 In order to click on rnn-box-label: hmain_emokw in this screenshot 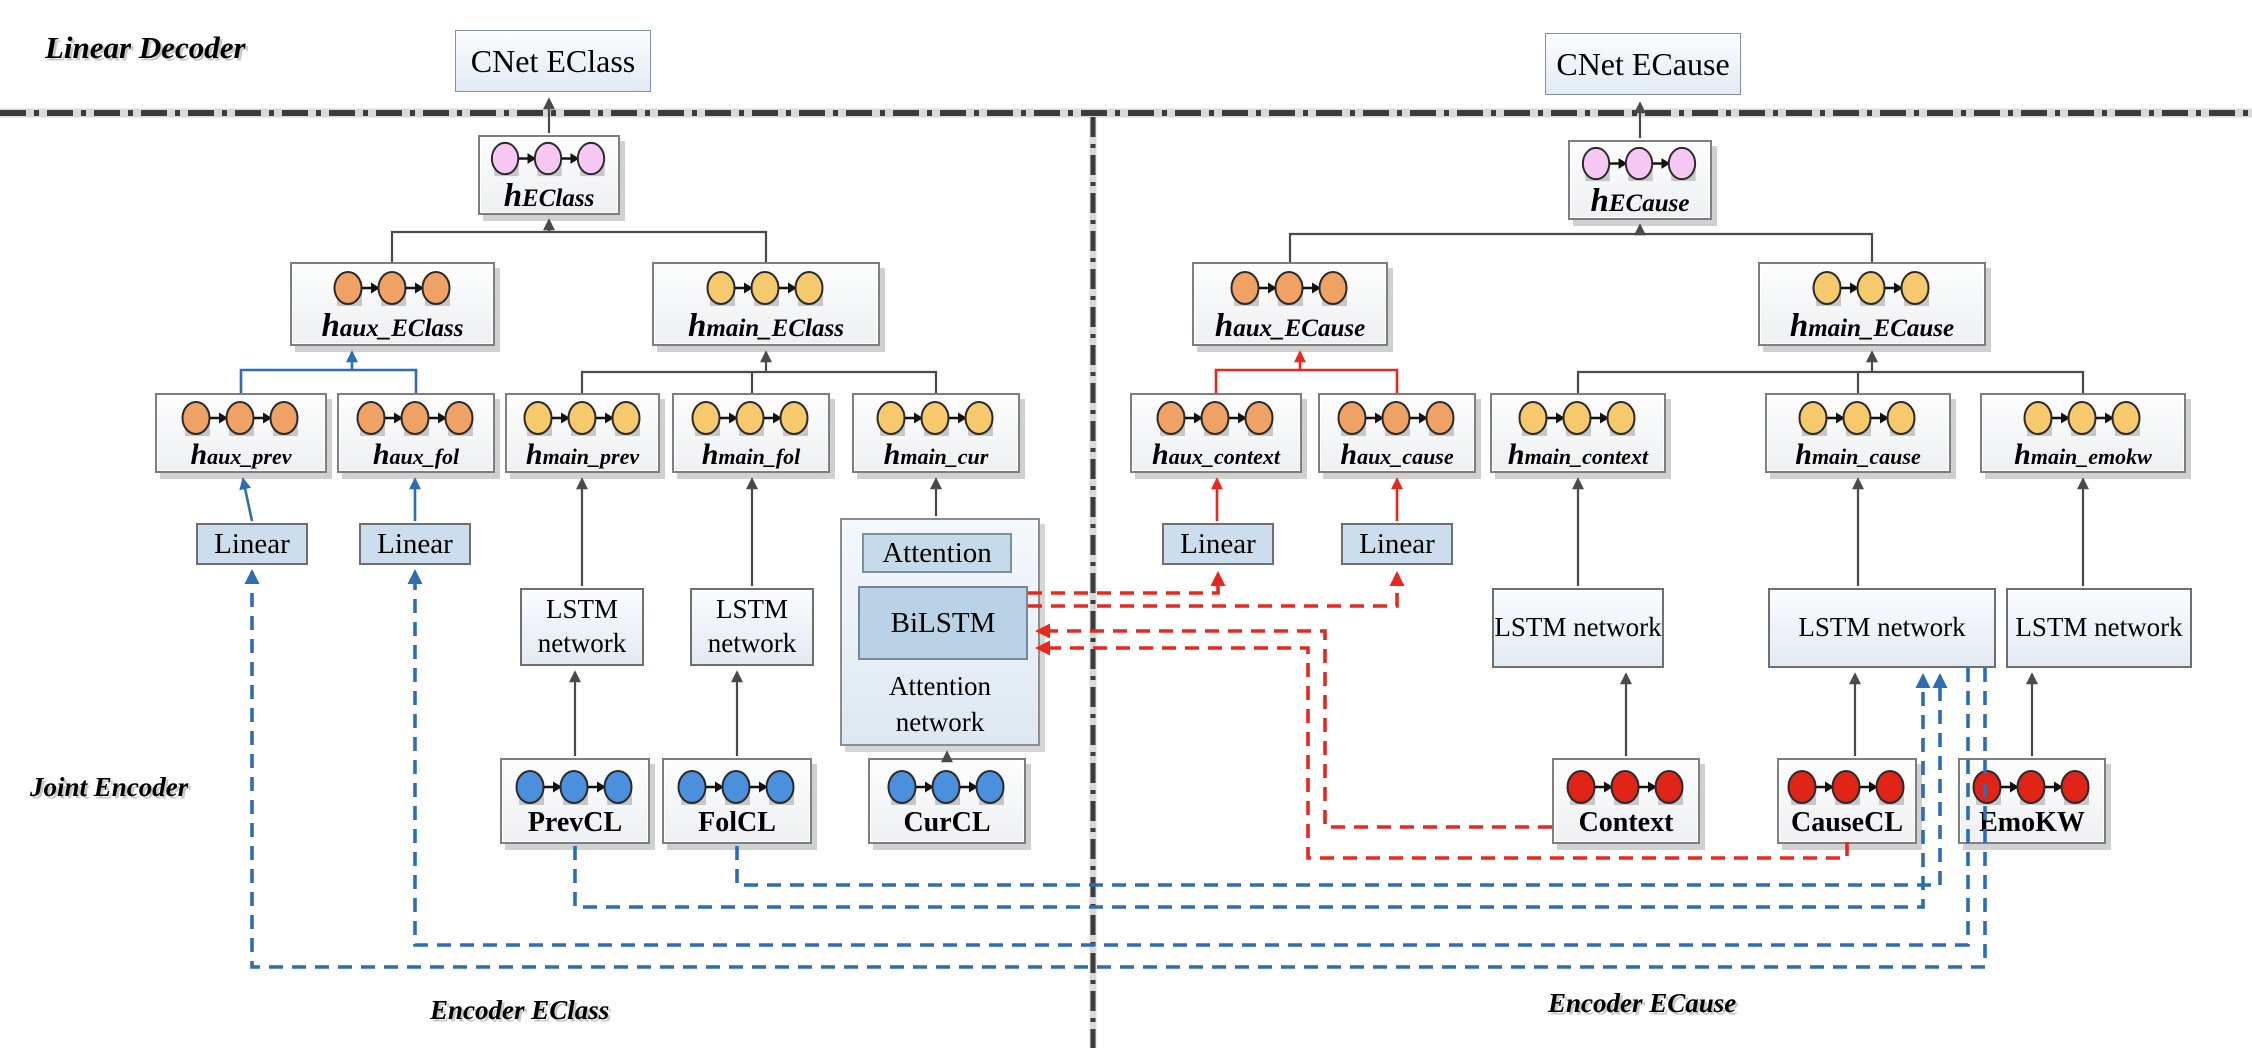, I will do `click(2083, 454)`.